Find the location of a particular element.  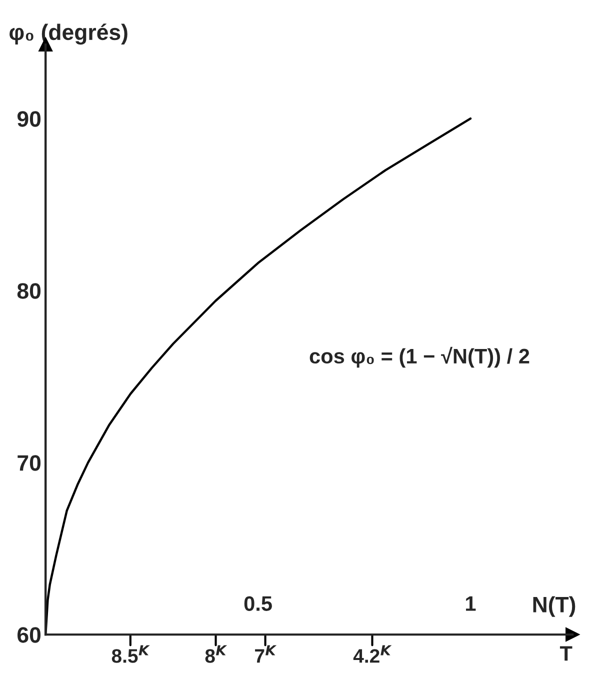

text: T is located at coordinates (566, 653).